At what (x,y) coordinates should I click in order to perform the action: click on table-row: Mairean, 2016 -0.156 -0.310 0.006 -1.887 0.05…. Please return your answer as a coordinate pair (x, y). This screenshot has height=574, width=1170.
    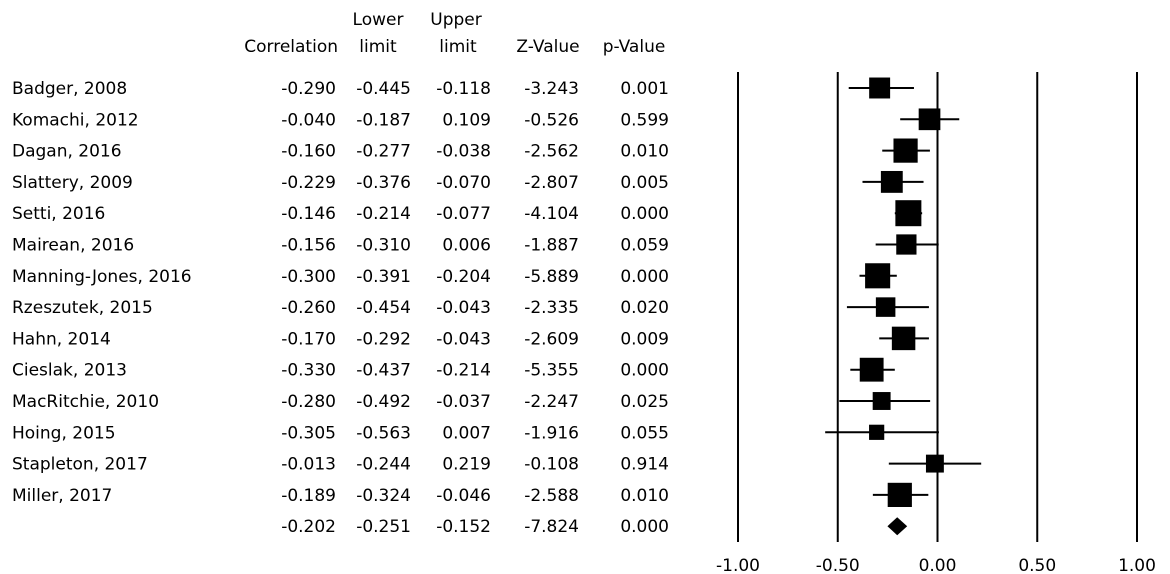
    Looking at the image, I should click on (340, 246).